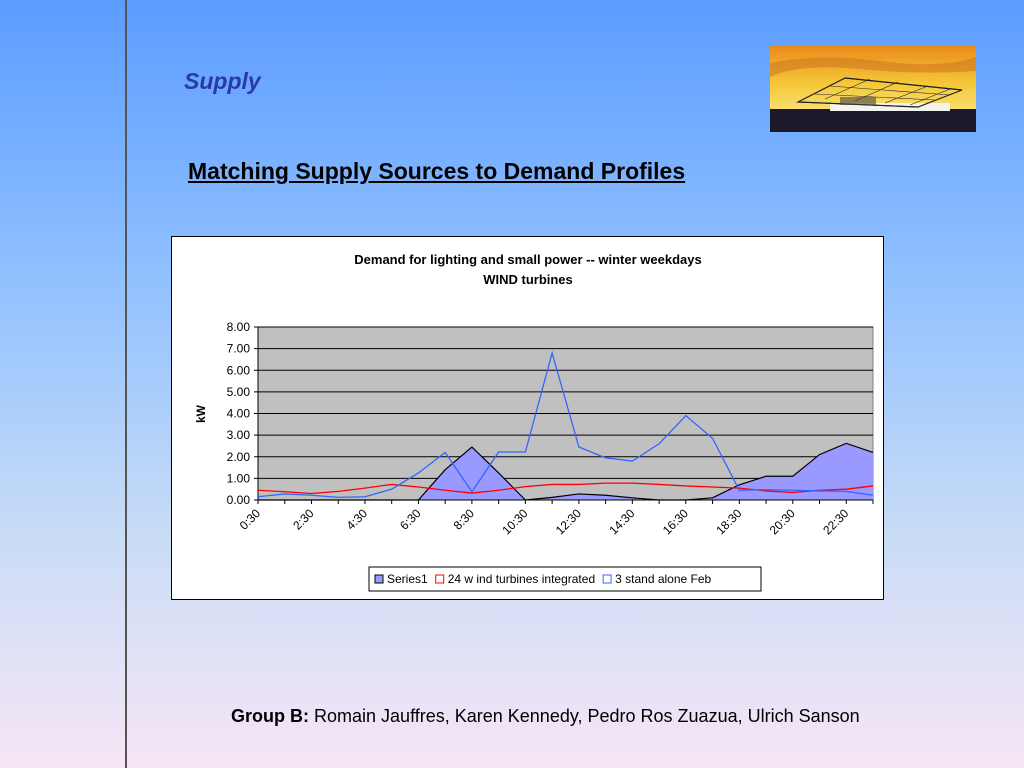  I want to click on x-tick-label: 10:30, so click(514, 521).